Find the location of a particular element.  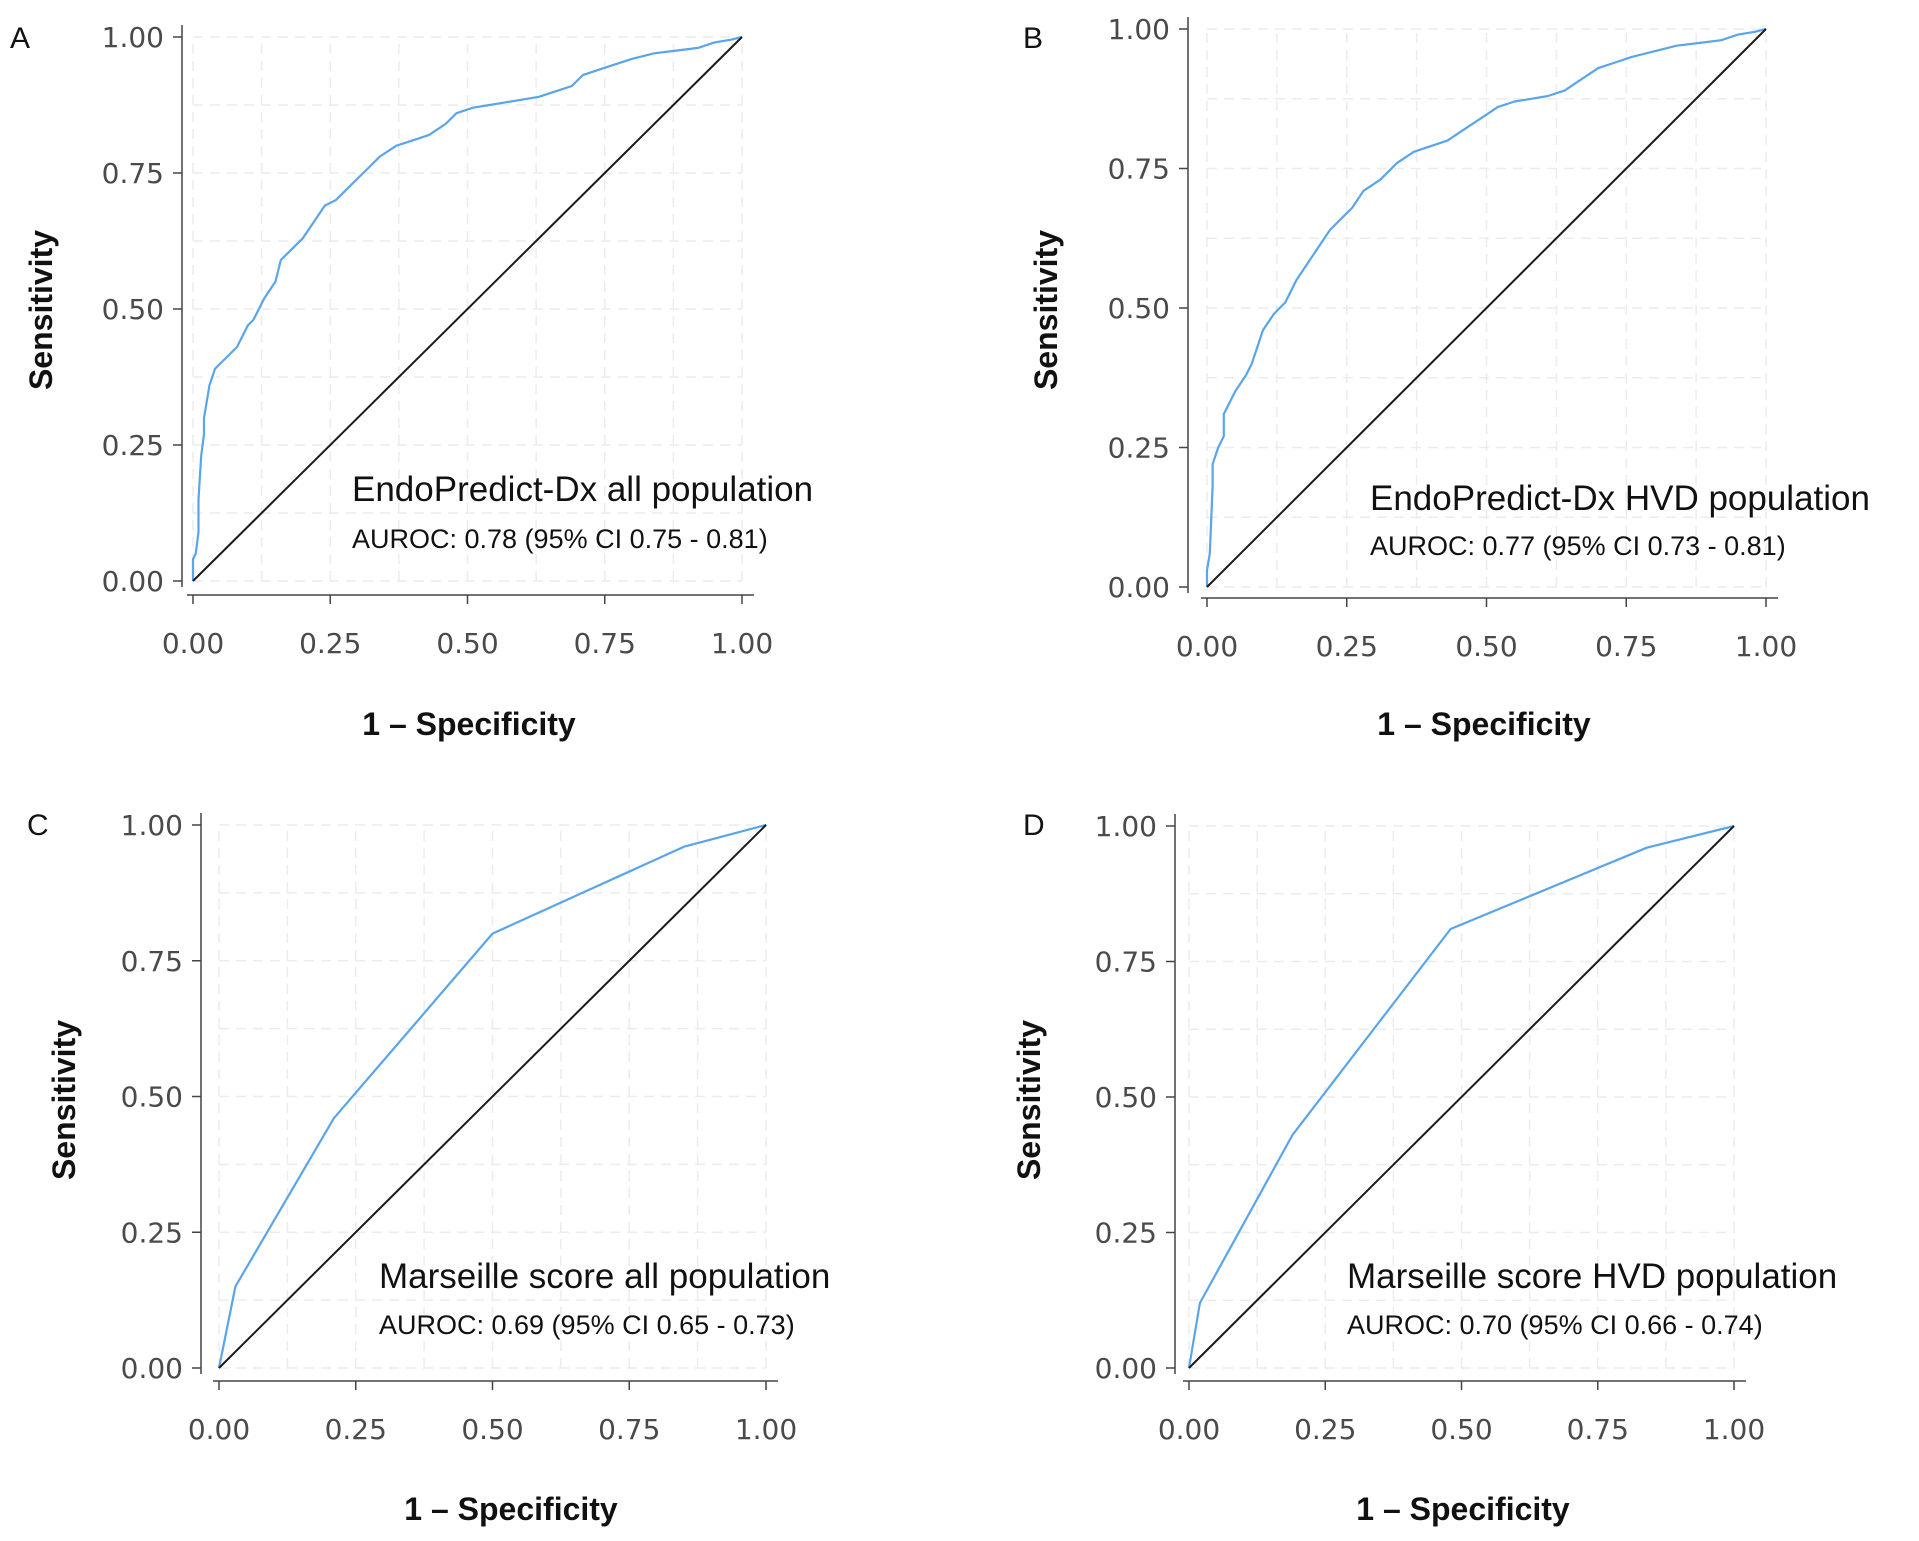

panel-letter: C is located at coordinates (38, 825).